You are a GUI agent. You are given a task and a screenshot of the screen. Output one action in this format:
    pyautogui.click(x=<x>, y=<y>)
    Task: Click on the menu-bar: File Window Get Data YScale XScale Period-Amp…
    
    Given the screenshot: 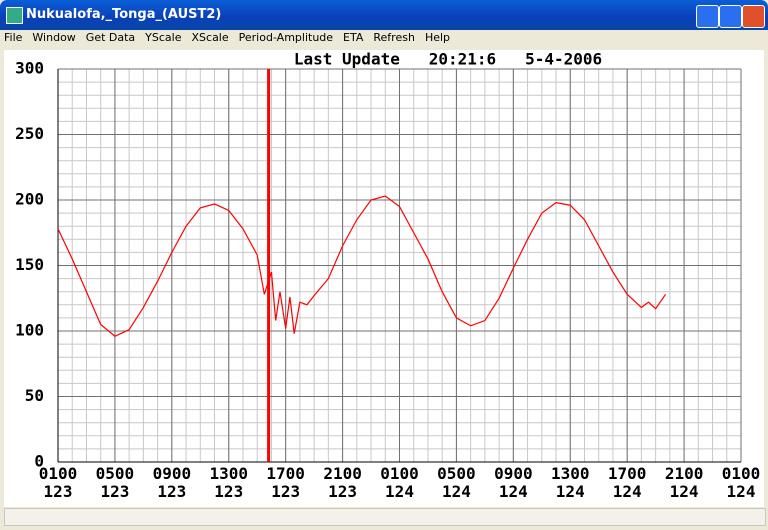 What is the action you would take?
    pyautogui.click(x=232, y=40)
    